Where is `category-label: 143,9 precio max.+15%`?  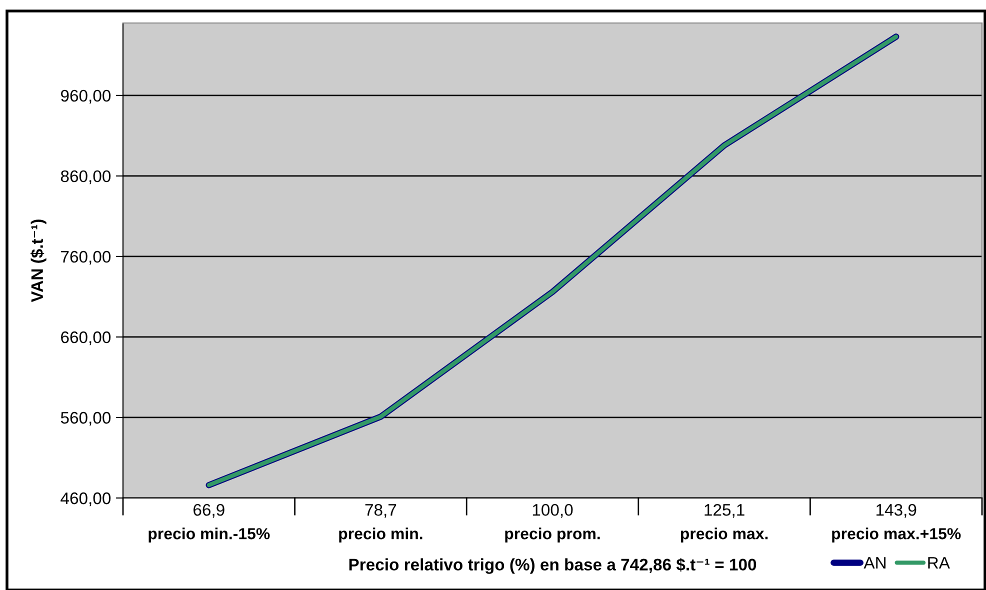 category-label: 143,9 precio max.+15% is located at coordinates (896, 523).